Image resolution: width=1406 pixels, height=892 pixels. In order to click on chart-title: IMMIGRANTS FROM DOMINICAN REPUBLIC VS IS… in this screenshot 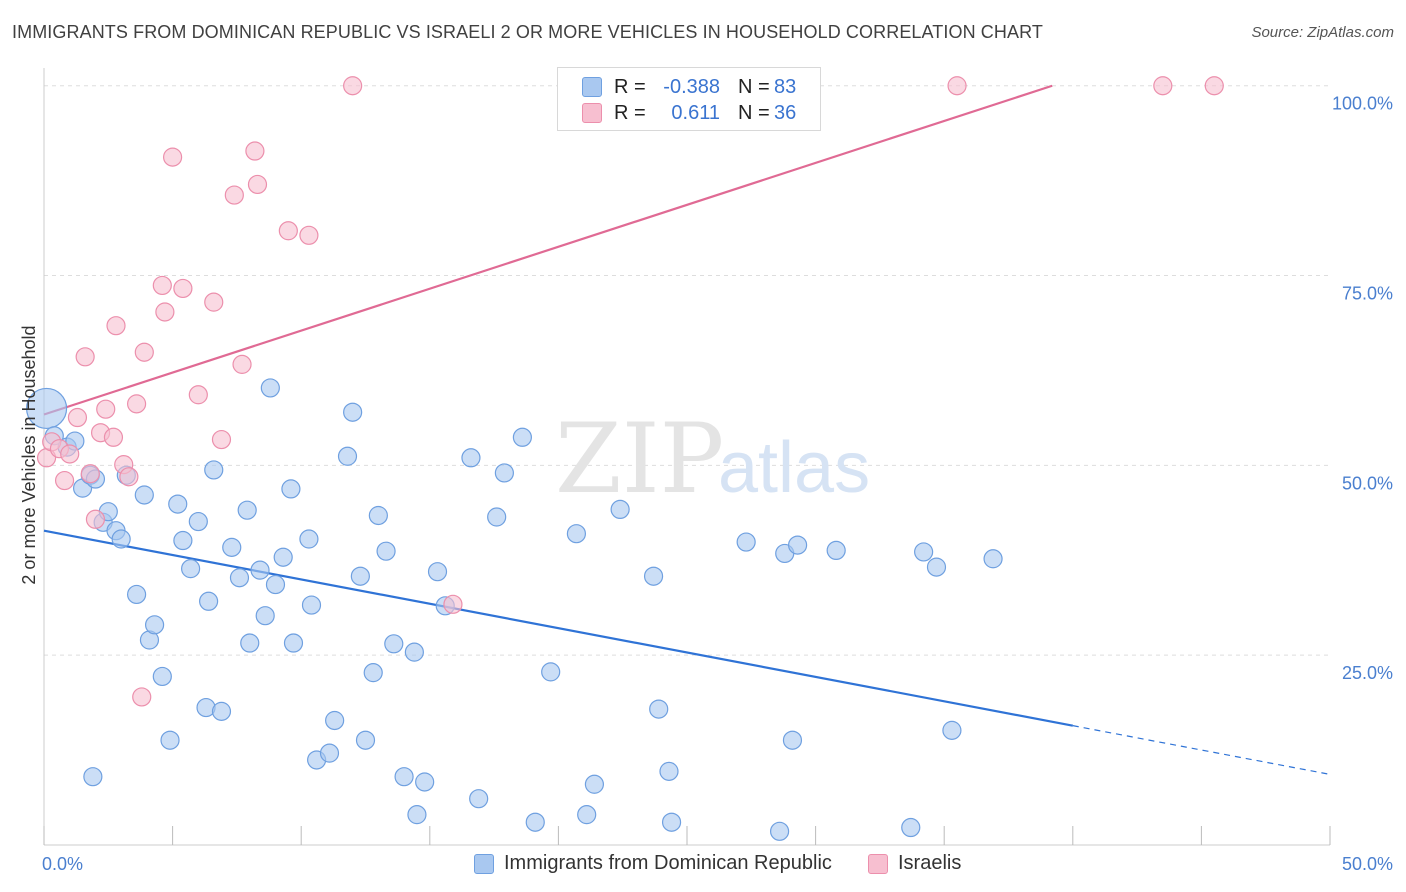, I will do `click(527, 32)`.